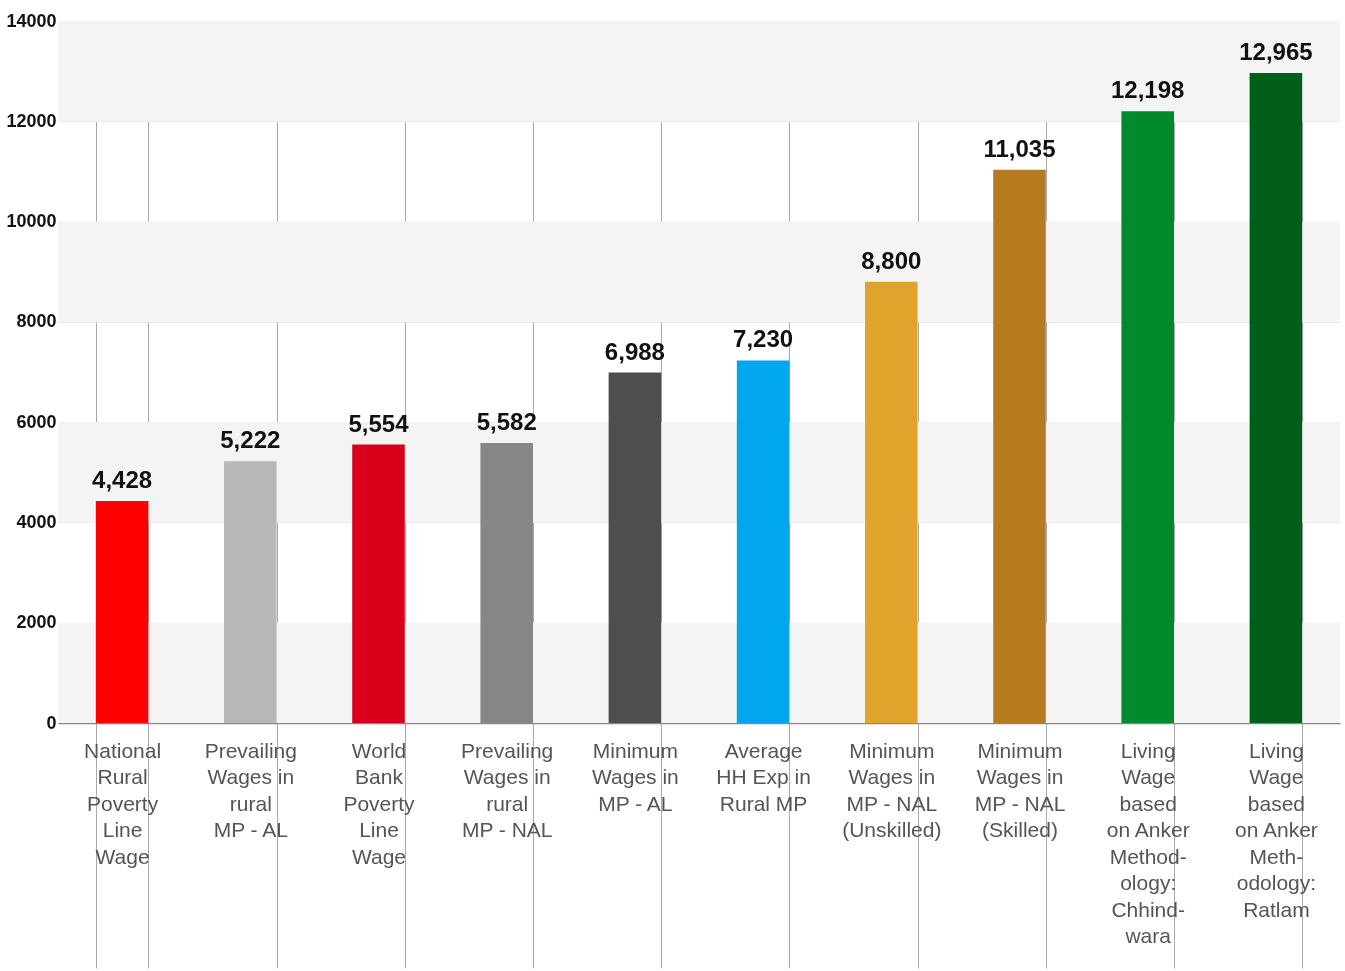 This screenshot has height=971, width=1345. I want to click on x-tick-label: Living Wage based on Anker Method- ology: Chhind- wara, so click(1148, 842).